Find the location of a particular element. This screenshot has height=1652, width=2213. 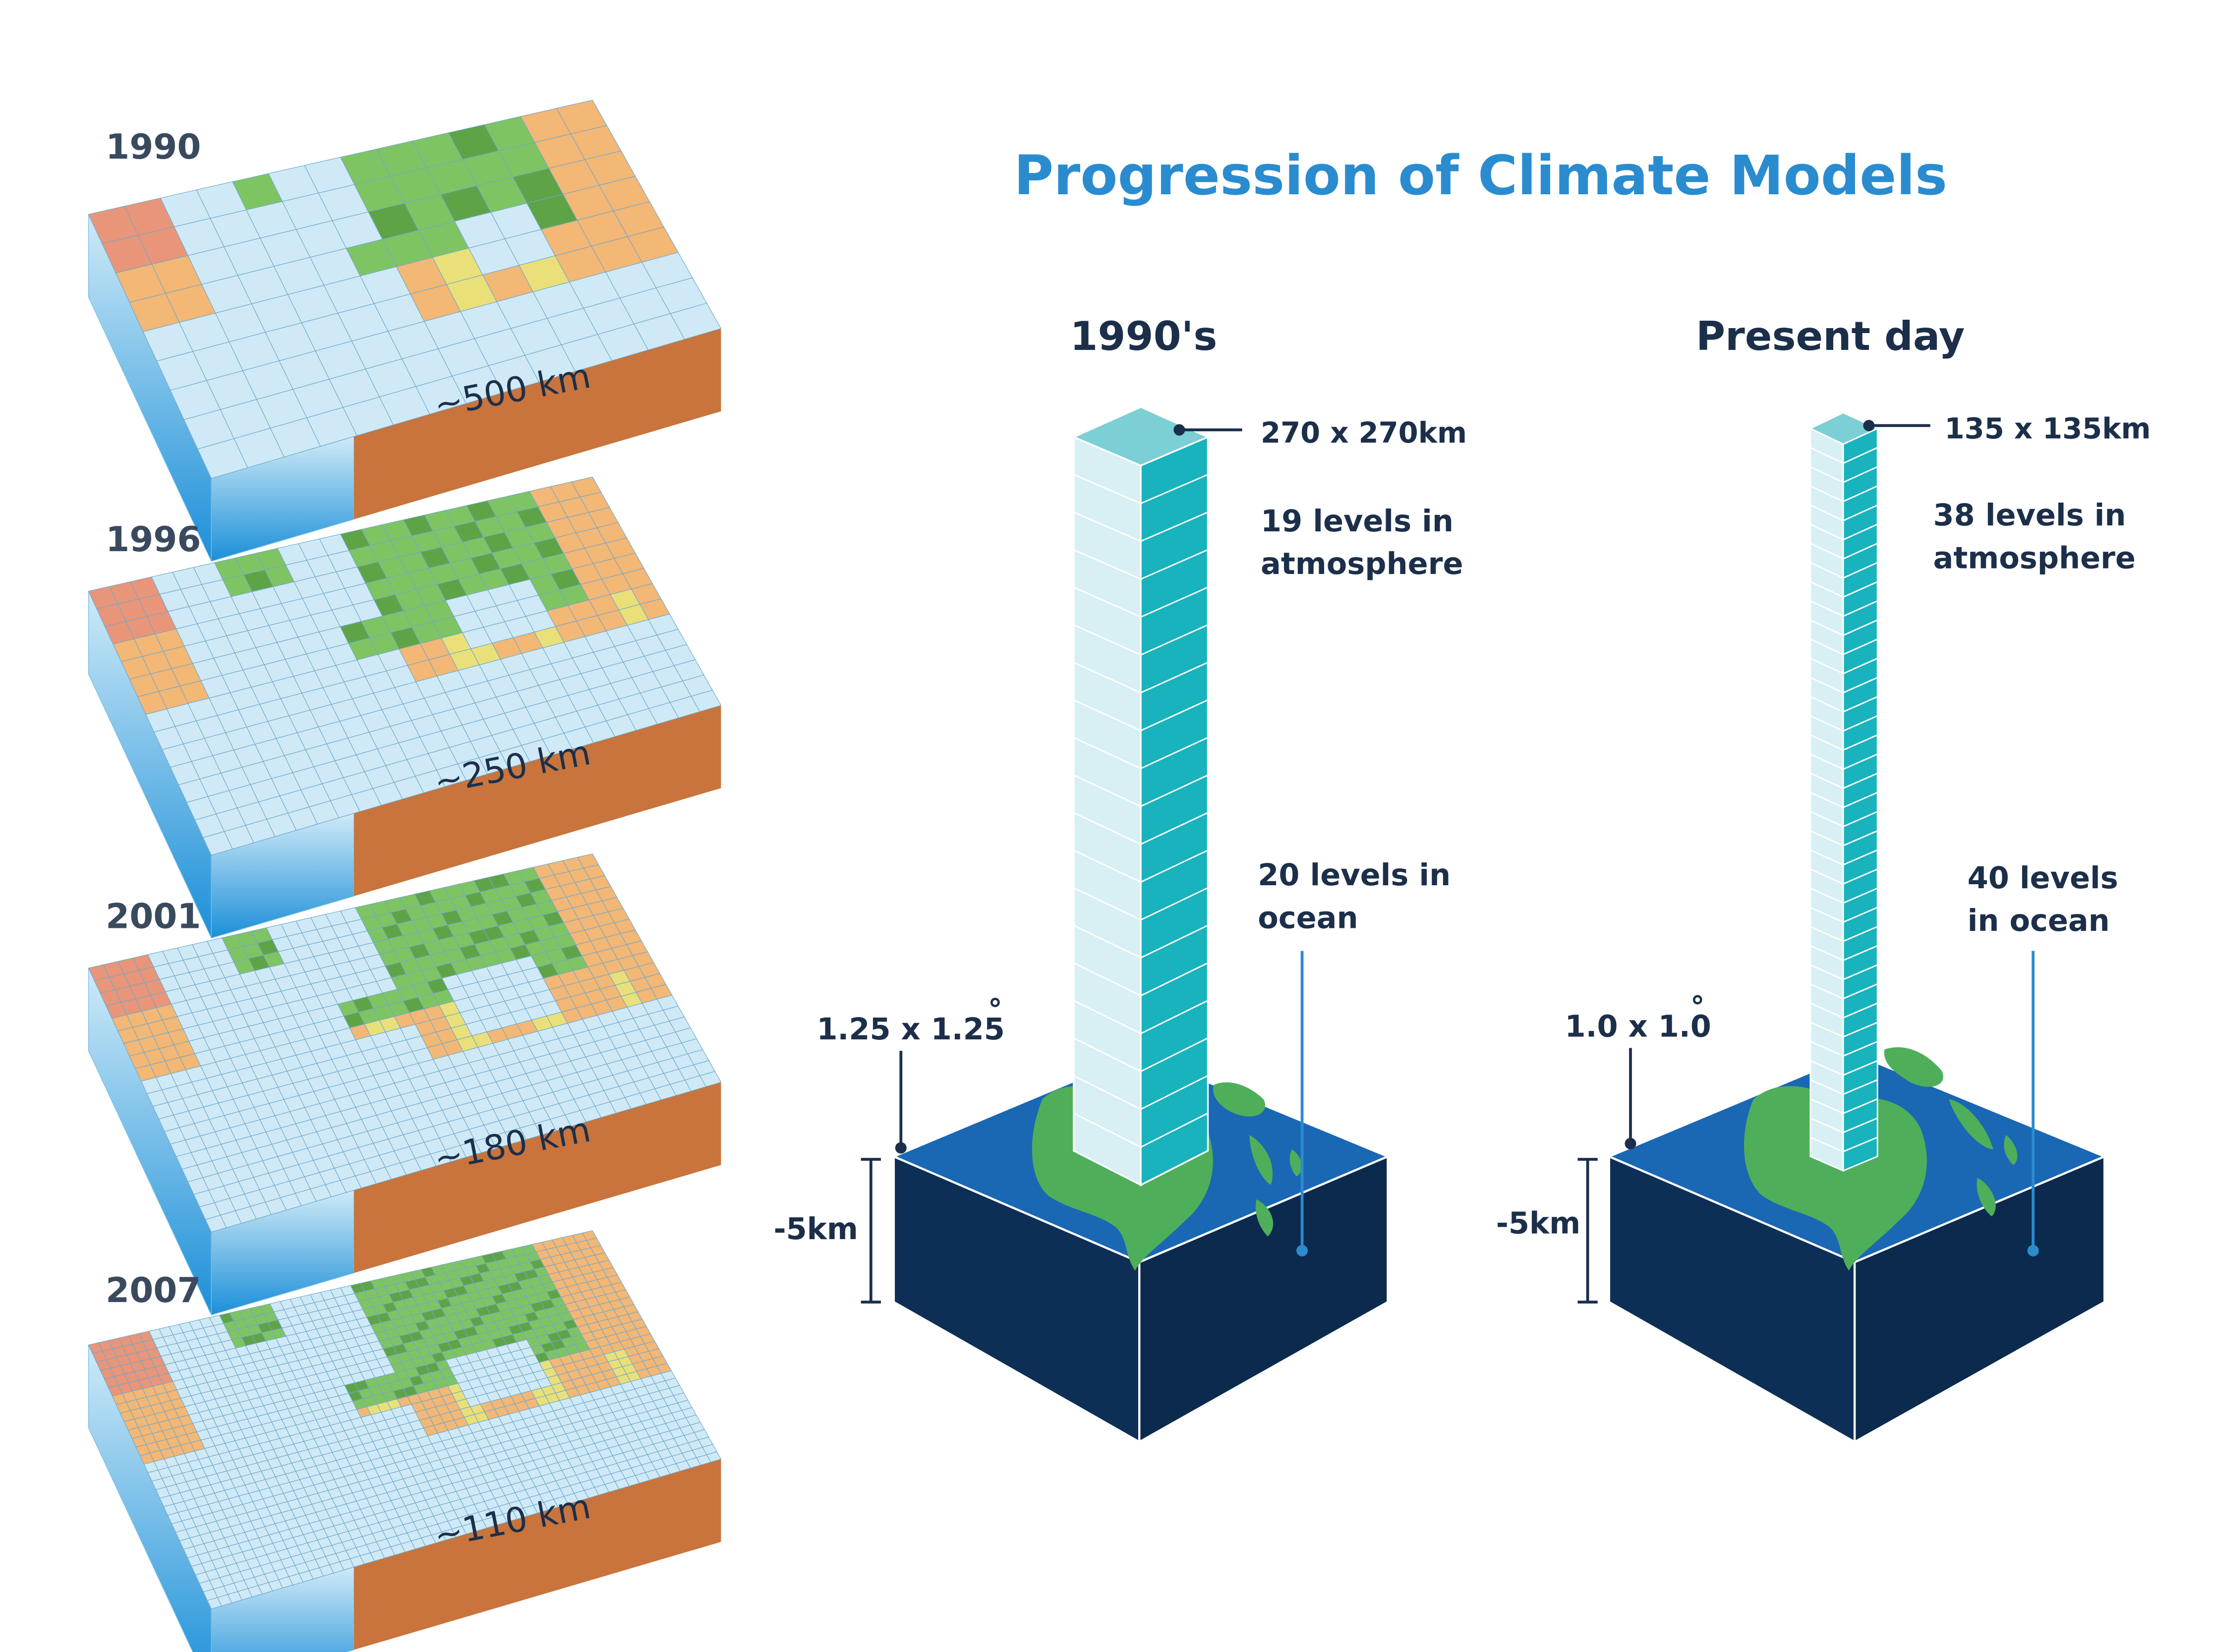

grid-angle-label: 1.0 x 1.0 is located at coordinates (1638, 1026).